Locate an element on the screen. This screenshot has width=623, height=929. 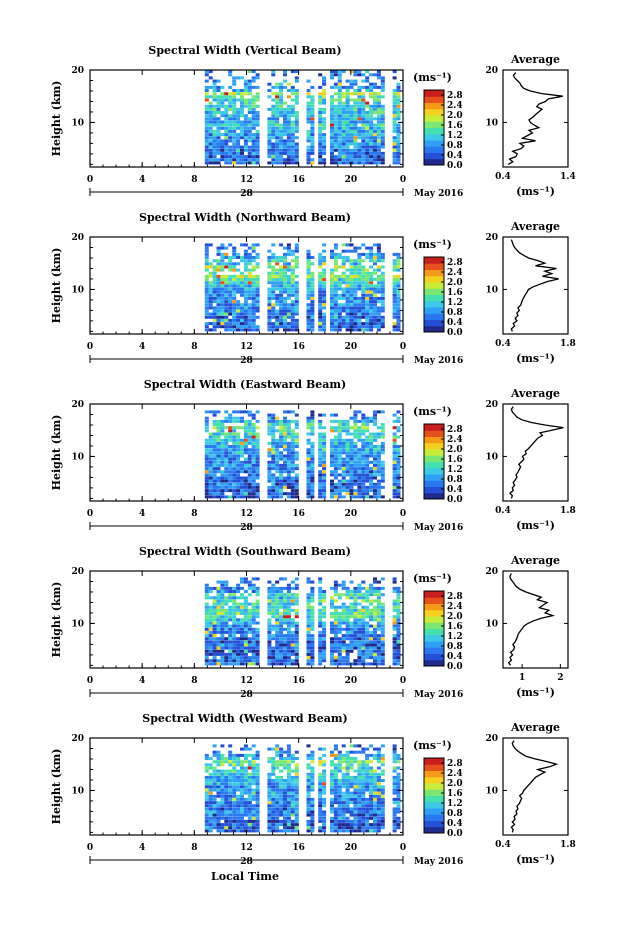
colorbar-segment is located at coordinates (434, 99).